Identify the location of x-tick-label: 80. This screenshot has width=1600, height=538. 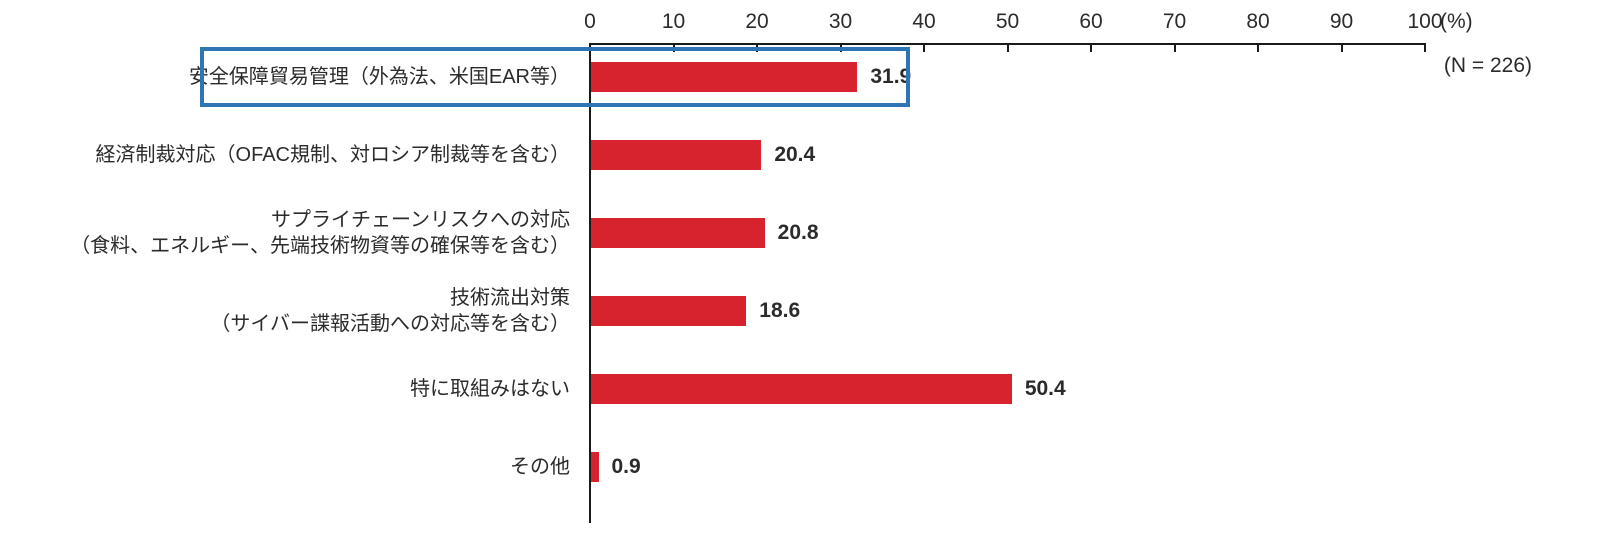
(1258, 21).